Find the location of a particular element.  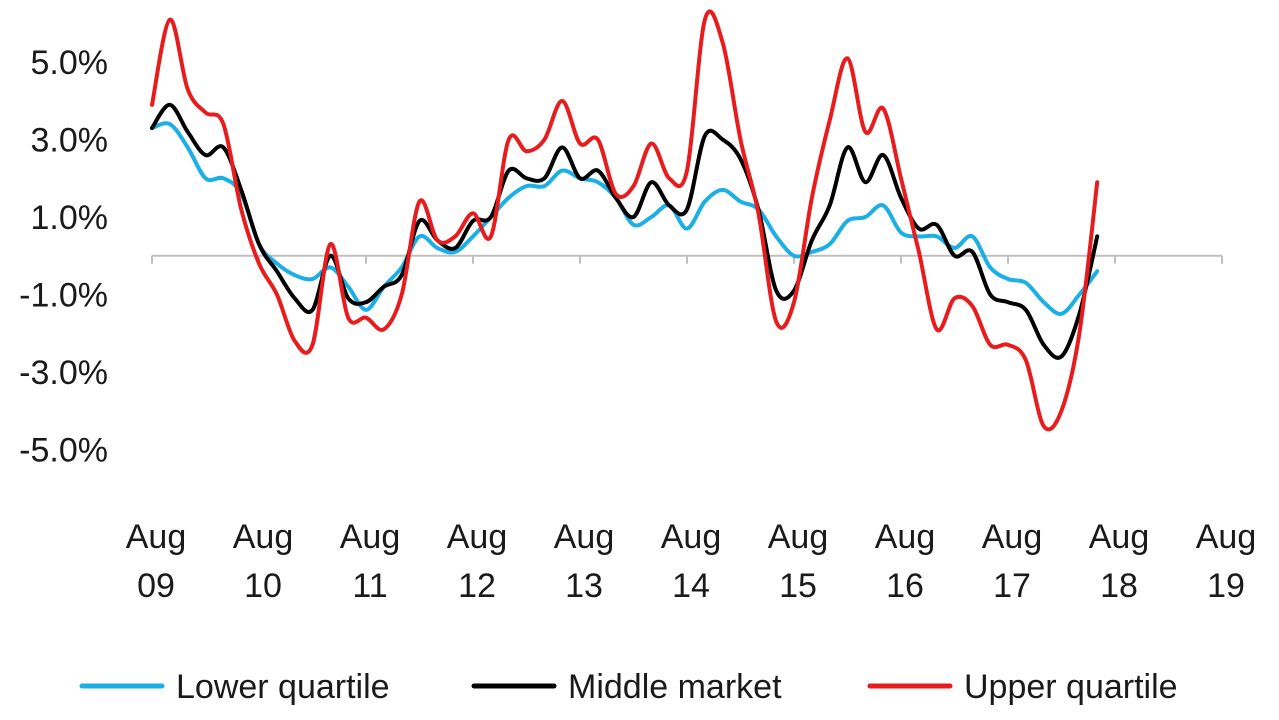

x-tick-label-year: 14 is located at coordinates (691, 586).